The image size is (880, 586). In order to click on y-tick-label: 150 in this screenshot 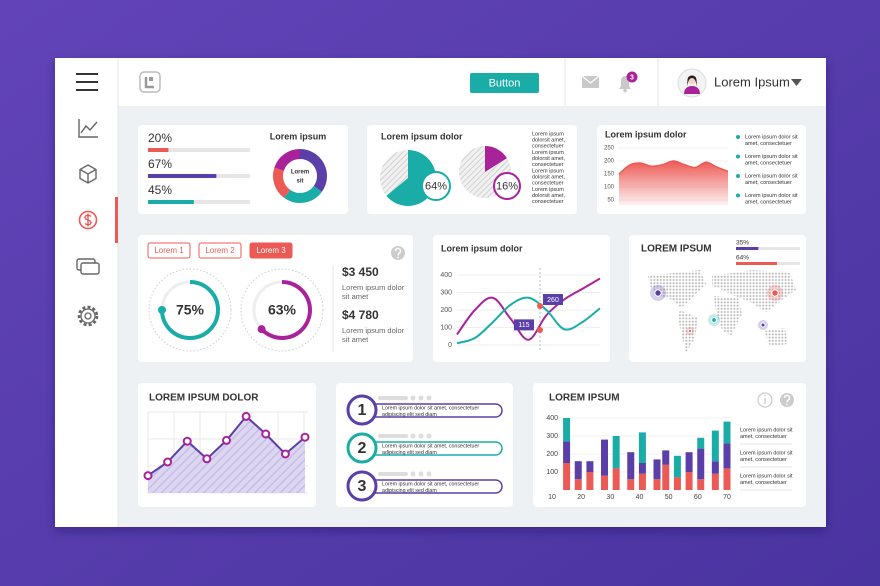, I will do `click(609, 175)`.